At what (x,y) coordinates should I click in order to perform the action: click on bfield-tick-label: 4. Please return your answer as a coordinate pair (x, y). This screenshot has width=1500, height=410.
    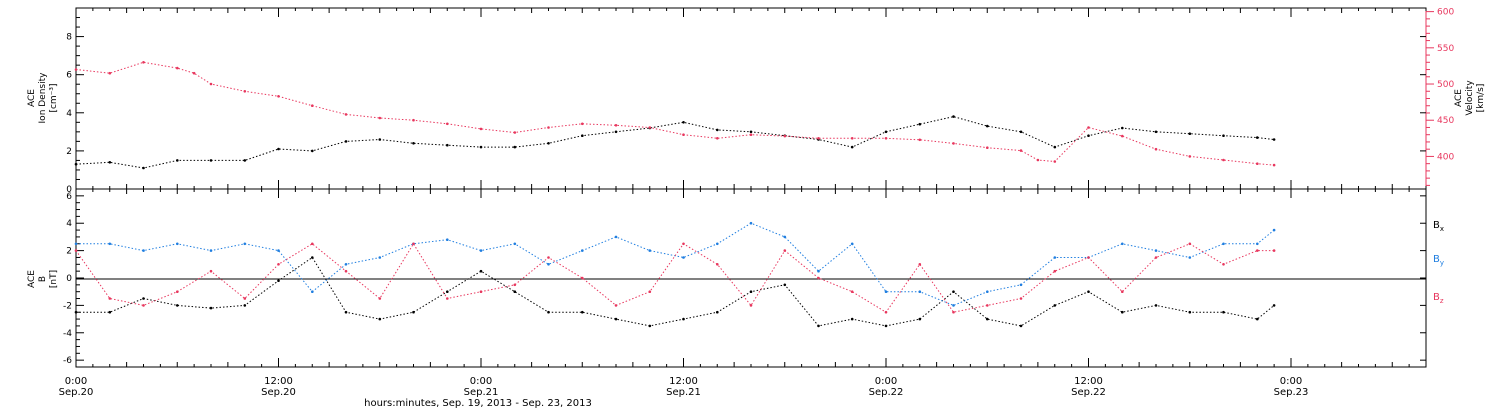
    Looking at the image, I should click on (69, 224).